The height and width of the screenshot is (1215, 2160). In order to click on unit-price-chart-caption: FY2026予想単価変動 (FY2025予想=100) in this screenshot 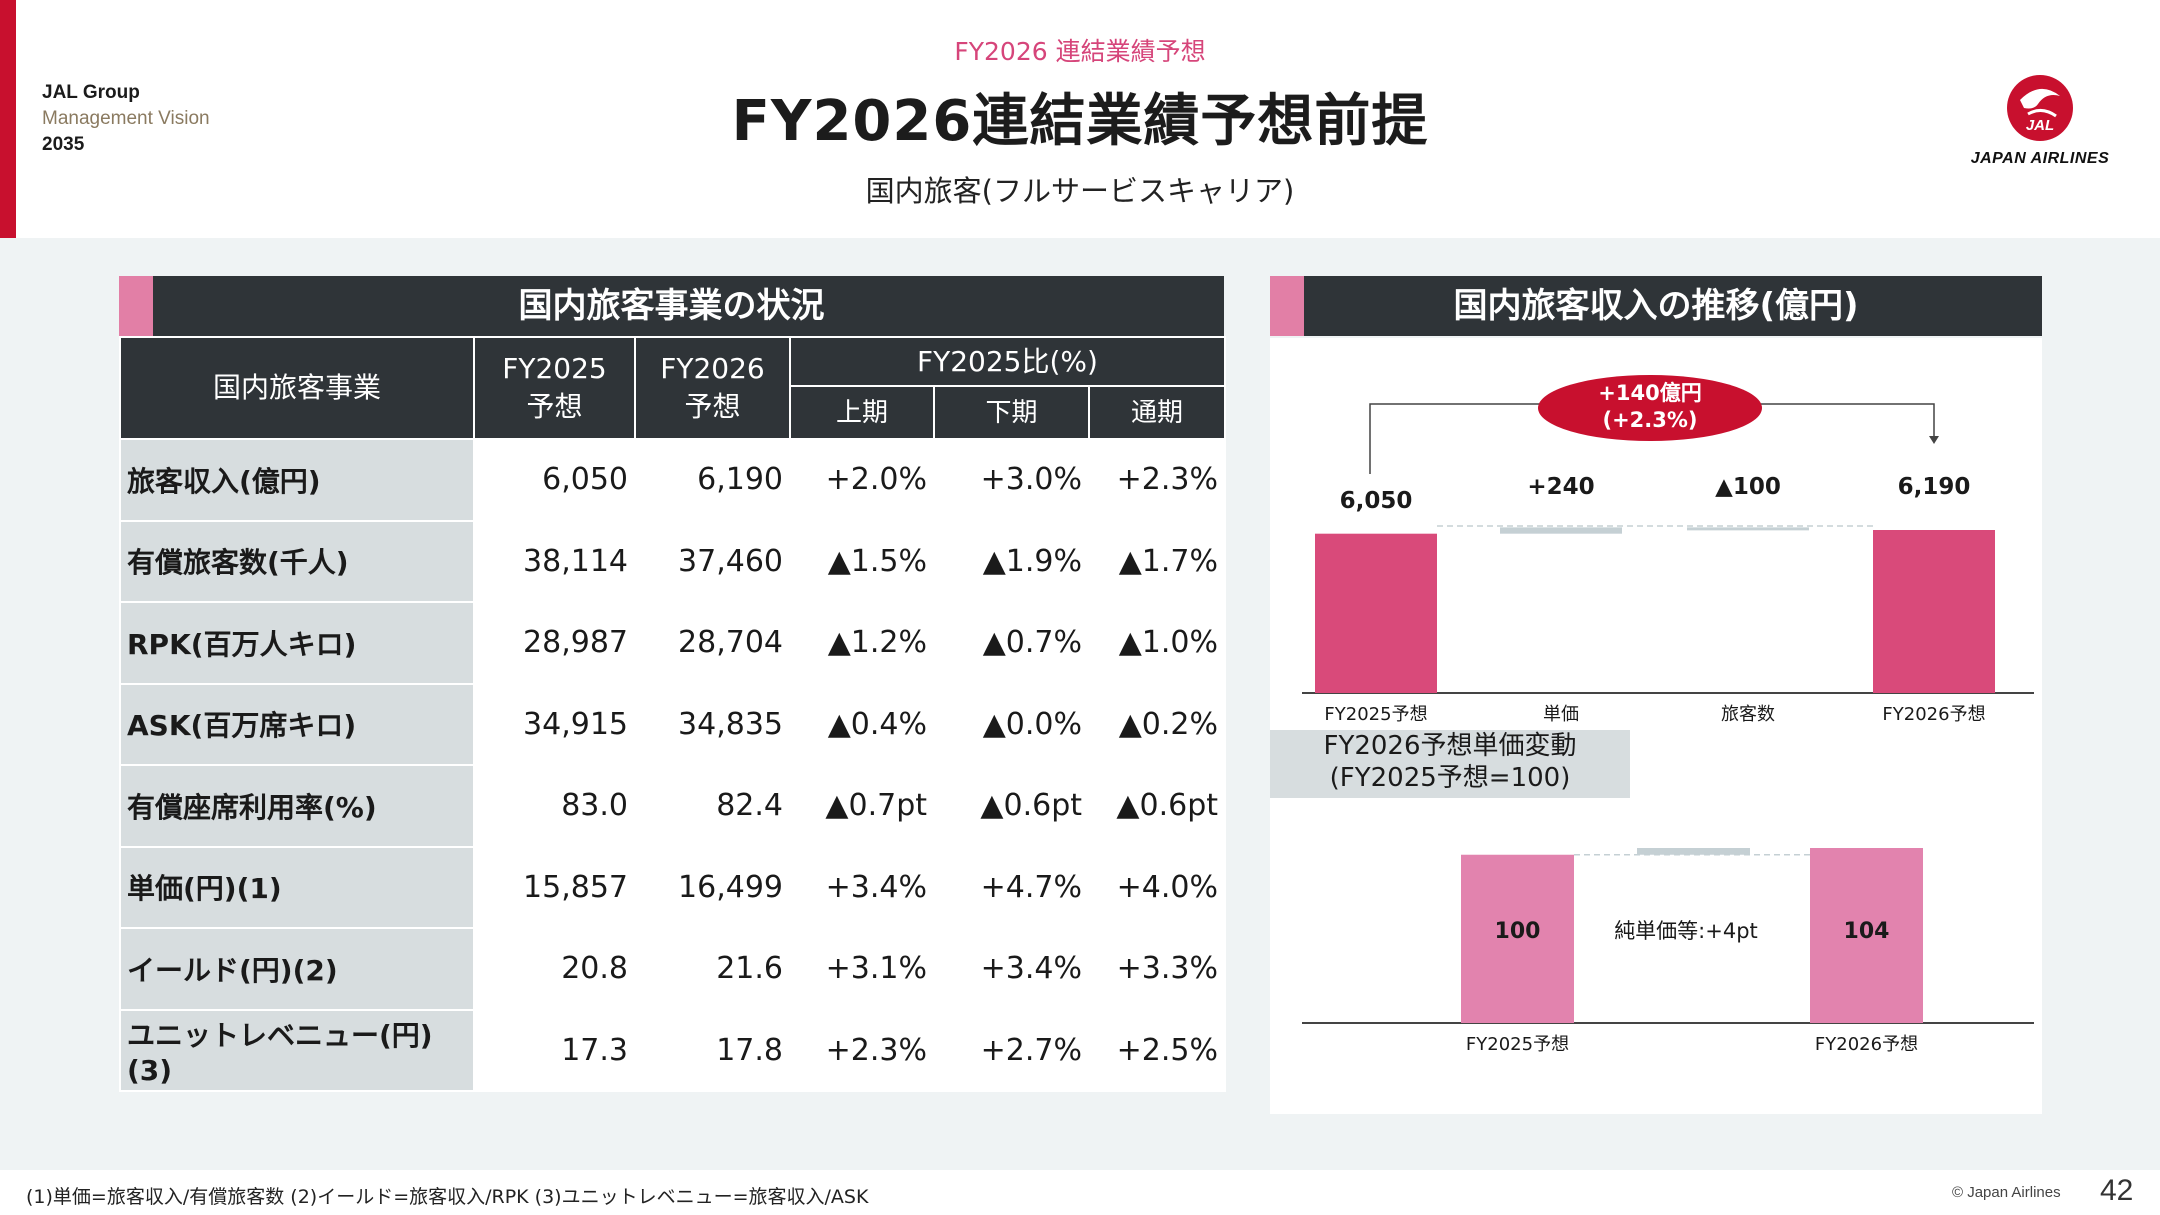, I will do `click(1450, 764)`.